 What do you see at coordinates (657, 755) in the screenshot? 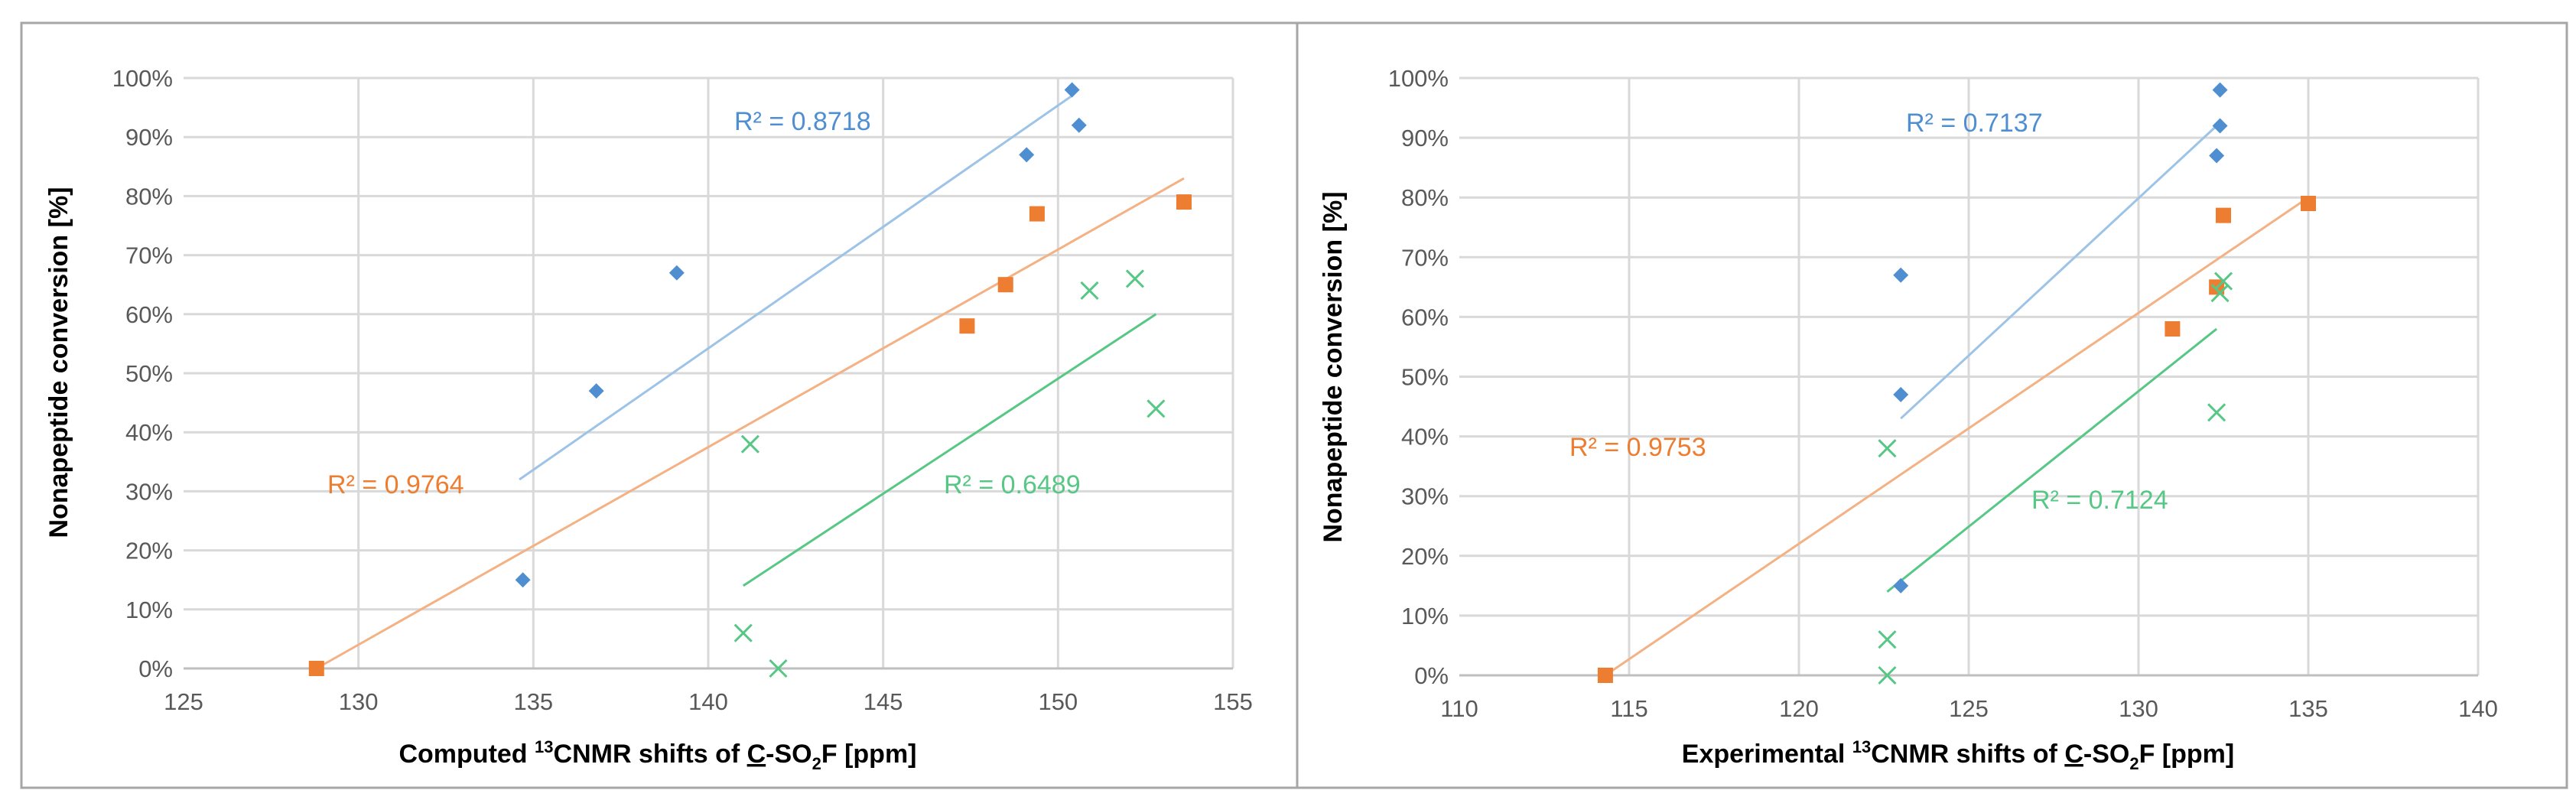
I see `x-axis-label: Computed 13CNMR shifts of C-SO2F [ppm]` at bounding box center [657, 755].